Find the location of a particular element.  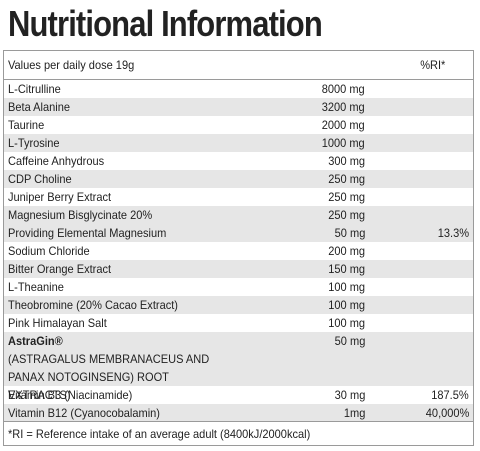

table-row: Sodium Chloride 200 mg is located at coordinates (238, 251).